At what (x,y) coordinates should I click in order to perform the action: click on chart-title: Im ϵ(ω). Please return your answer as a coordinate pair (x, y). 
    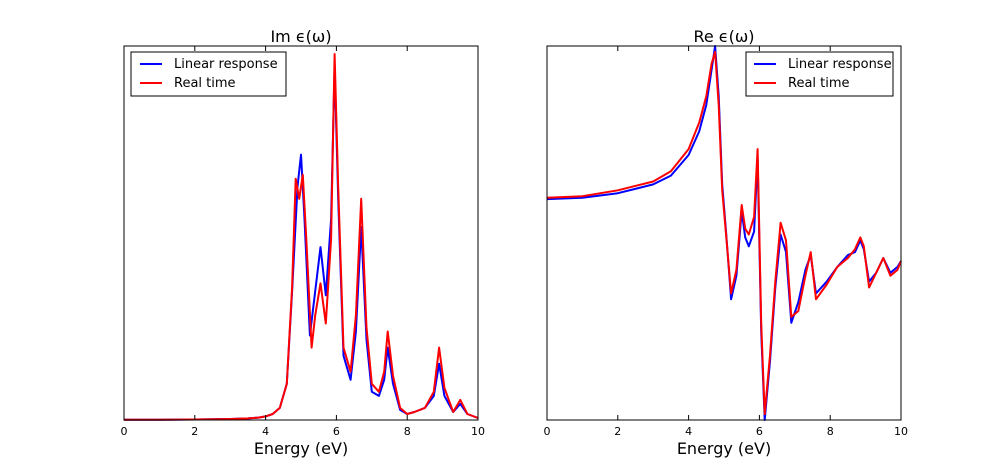
    Looking at the image, I should click on (300, 36).